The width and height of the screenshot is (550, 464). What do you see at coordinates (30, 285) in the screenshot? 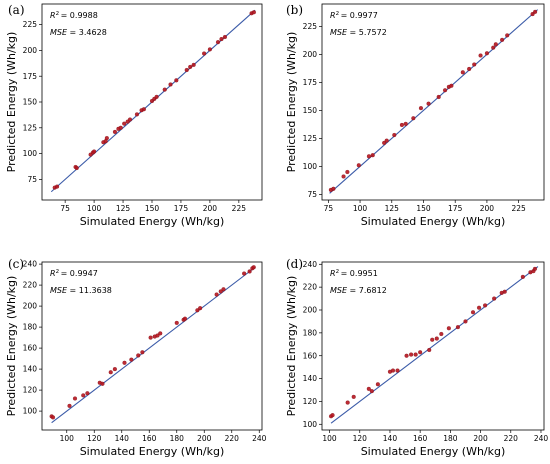
I see `y-tick-label: 220` at bounding box center [30, 285].